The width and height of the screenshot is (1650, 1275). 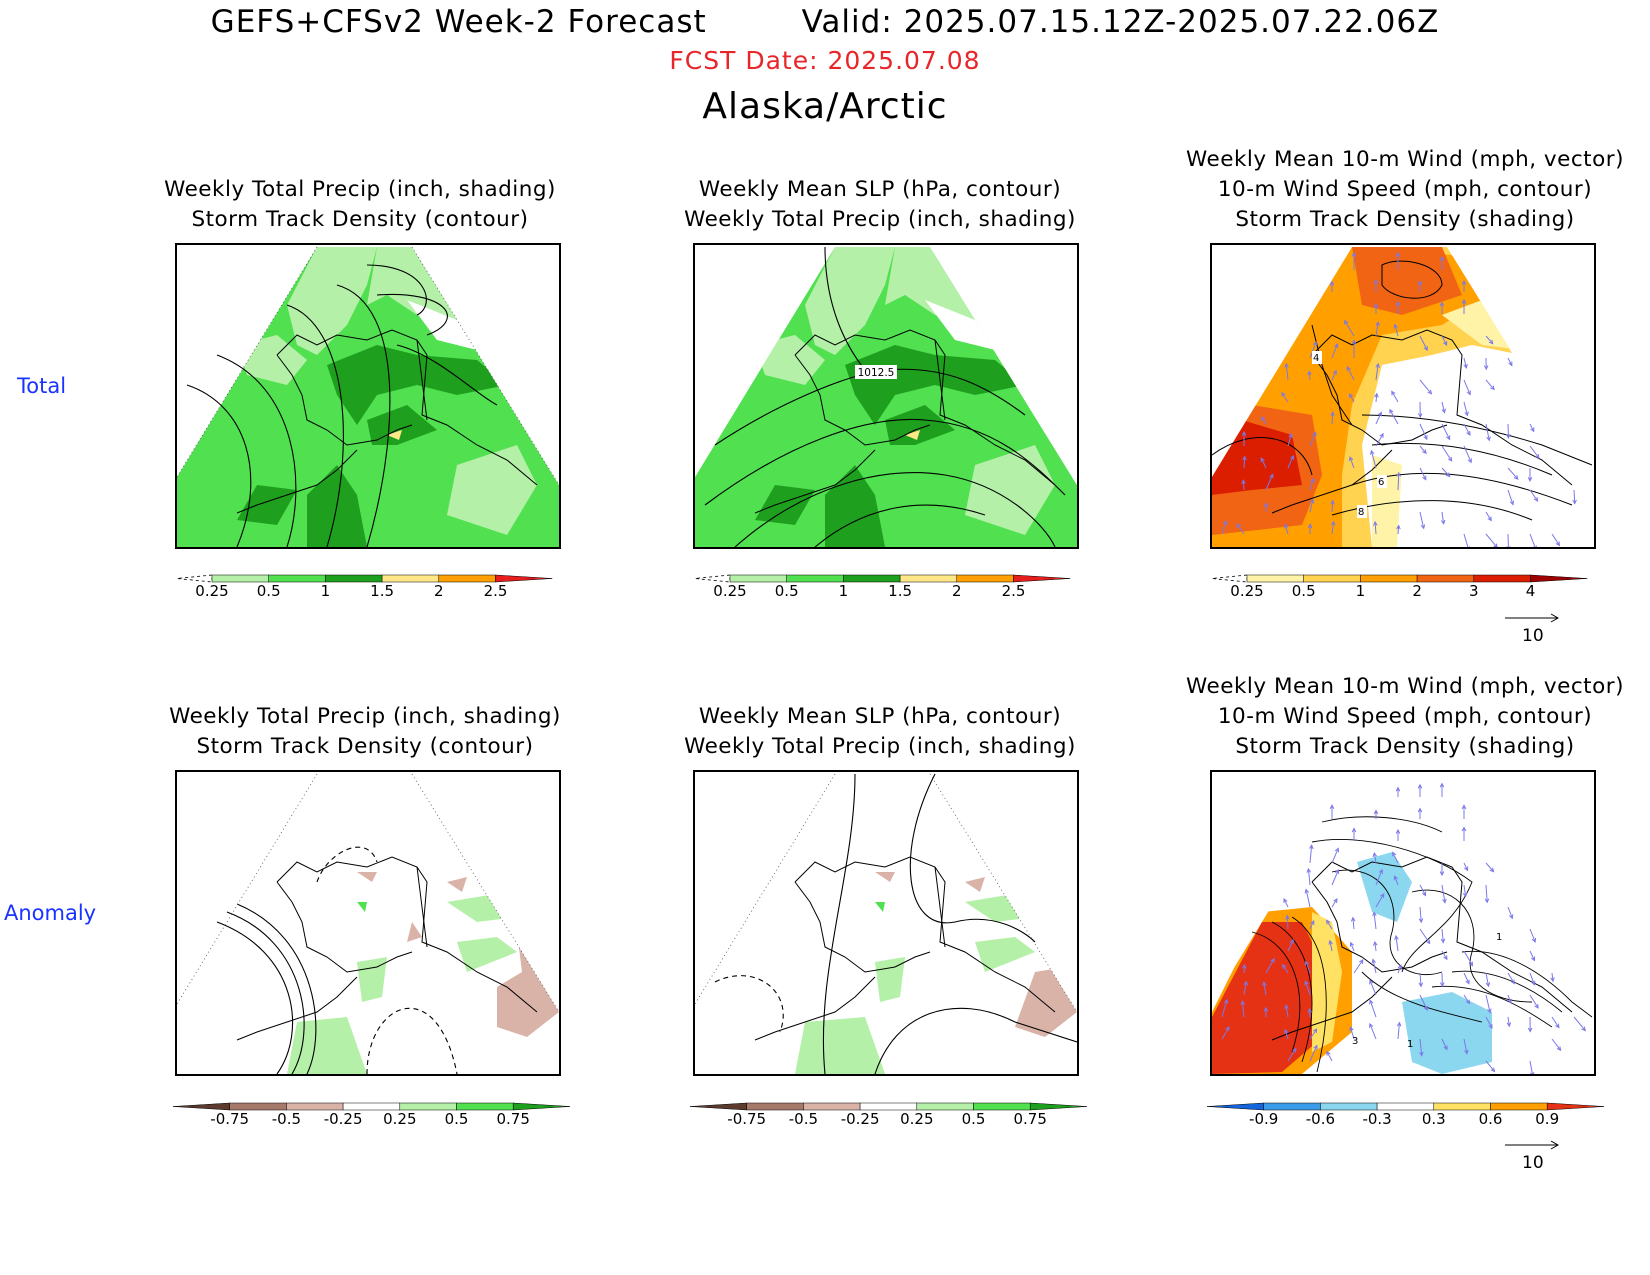 I want to click on forecast-date: FCST Date: 2025.07.08, so click(x=825, y=60).